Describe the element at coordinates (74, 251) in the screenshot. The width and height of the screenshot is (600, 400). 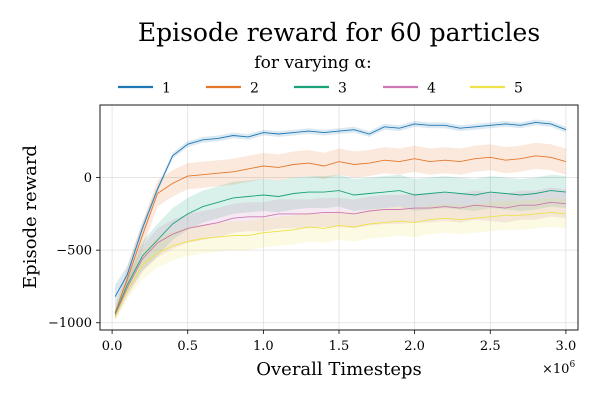
I see `y-tick-label: −500` at that location.